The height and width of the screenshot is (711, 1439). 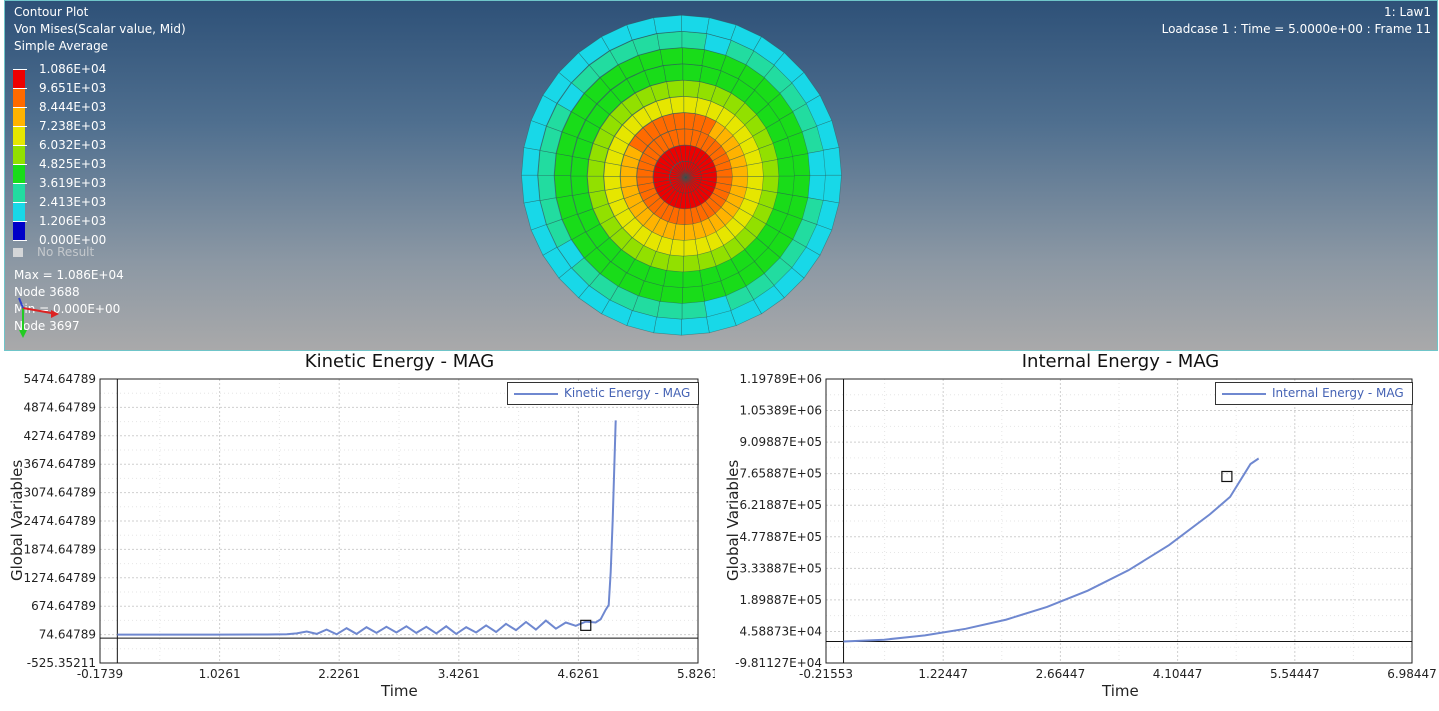 What do you see at coordinates (66, 252) in the screenshot?
I see `no-result-label: No Result` at bounding box center [66, 252].